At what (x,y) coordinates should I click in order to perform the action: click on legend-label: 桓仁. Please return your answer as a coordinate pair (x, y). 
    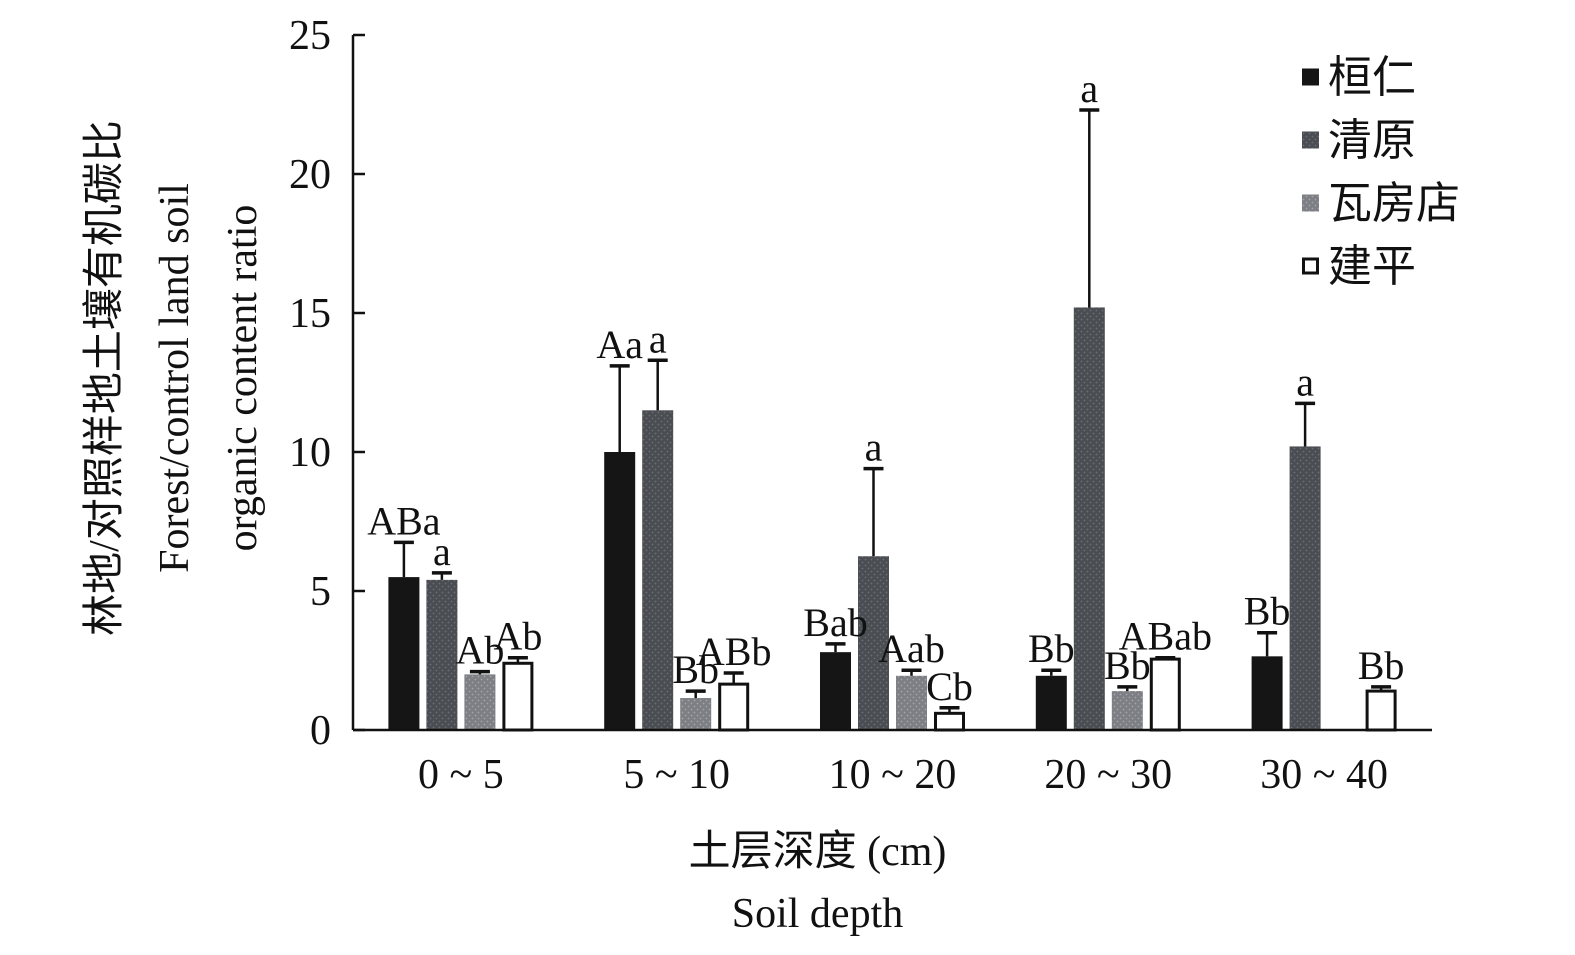
    Looking at the image, I should click on (1372, 77).